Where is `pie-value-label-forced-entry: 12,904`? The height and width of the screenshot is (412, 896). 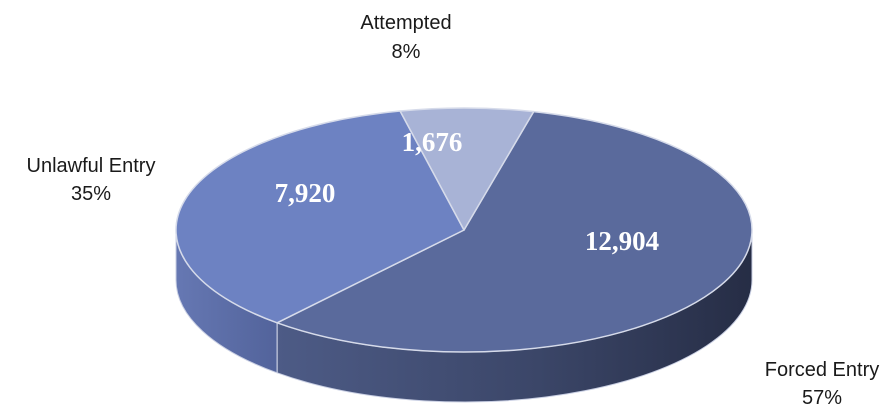
pie-value-label-forced-entry: 12,904 is located at coordinates (622, 241).